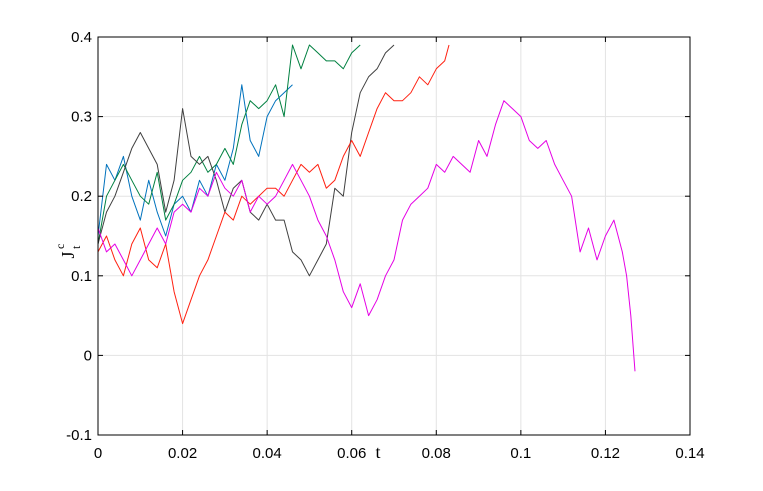 The image size is (763, 491). Describe the element at coordinates (605, 453) in the screenshot. I see `x-tick-label: 0.12` at that location.